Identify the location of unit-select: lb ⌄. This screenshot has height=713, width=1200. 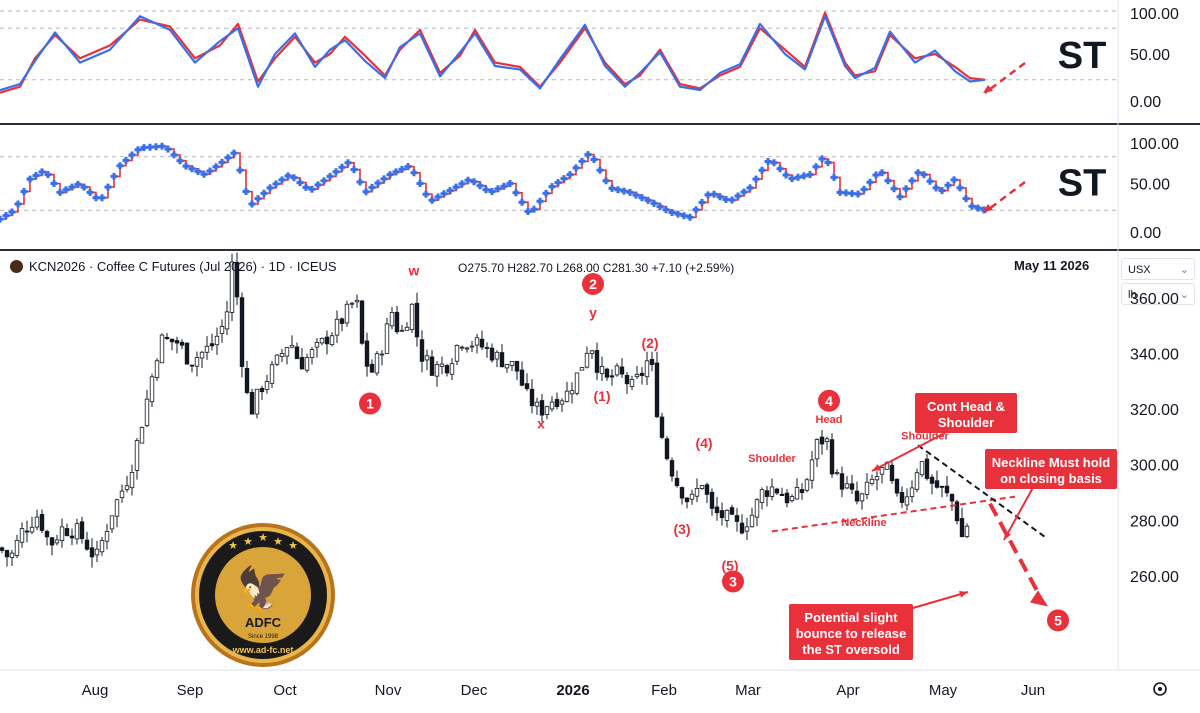
(1158, 294).